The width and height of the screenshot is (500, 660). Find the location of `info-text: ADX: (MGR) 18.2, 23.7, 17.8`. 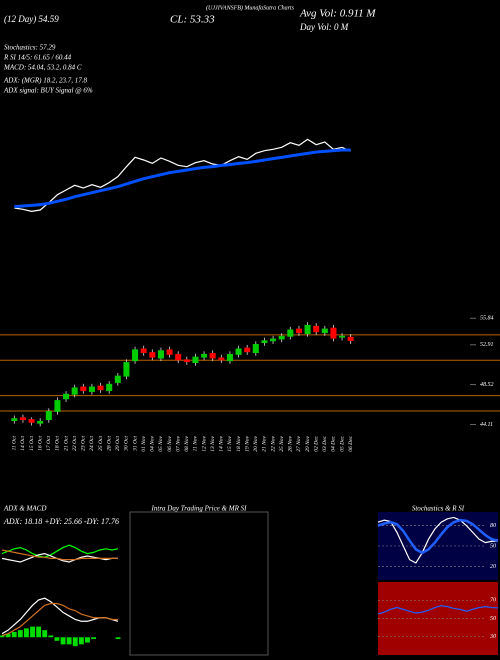

info-text: ADX: (MGR) 18.2, 23.7, 17.8 is located at coordinates (45, 81).